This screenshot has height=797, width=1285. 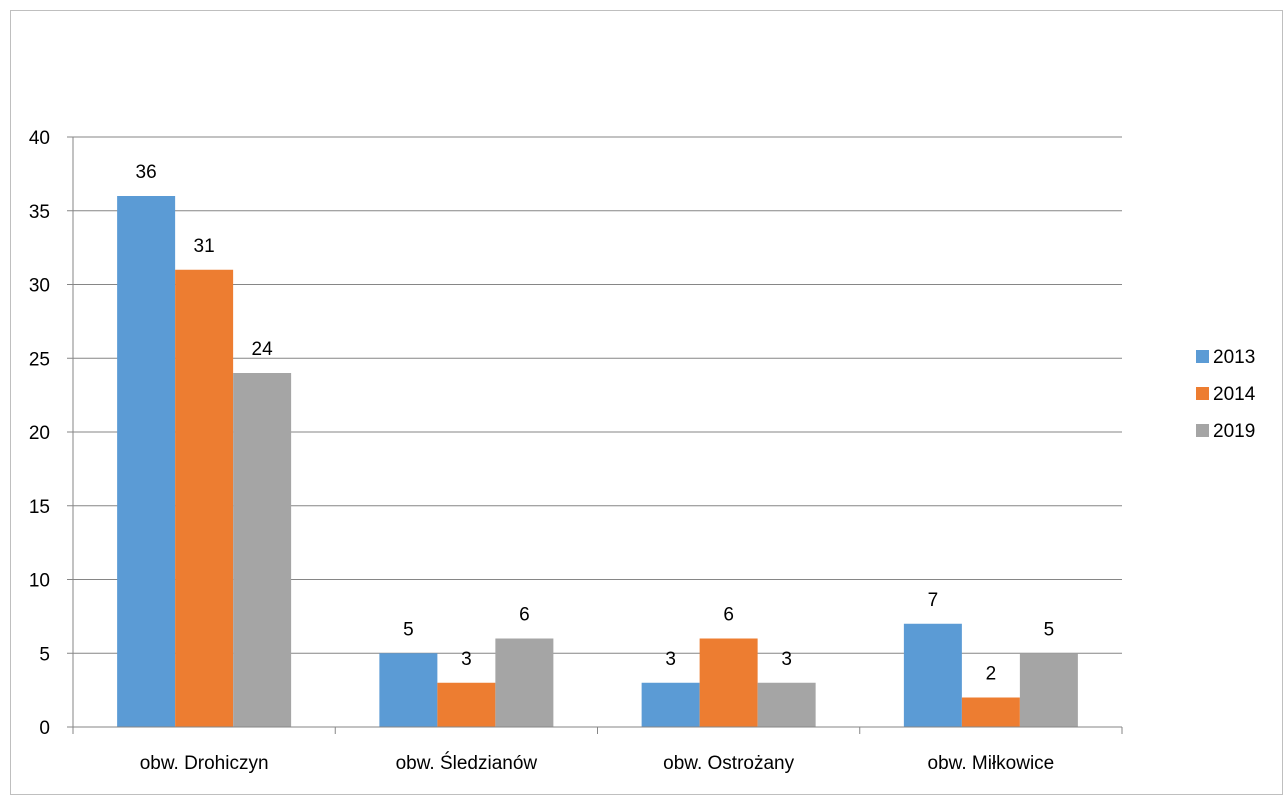 I want to click on data-label: 24, so click(x=263, y=349).